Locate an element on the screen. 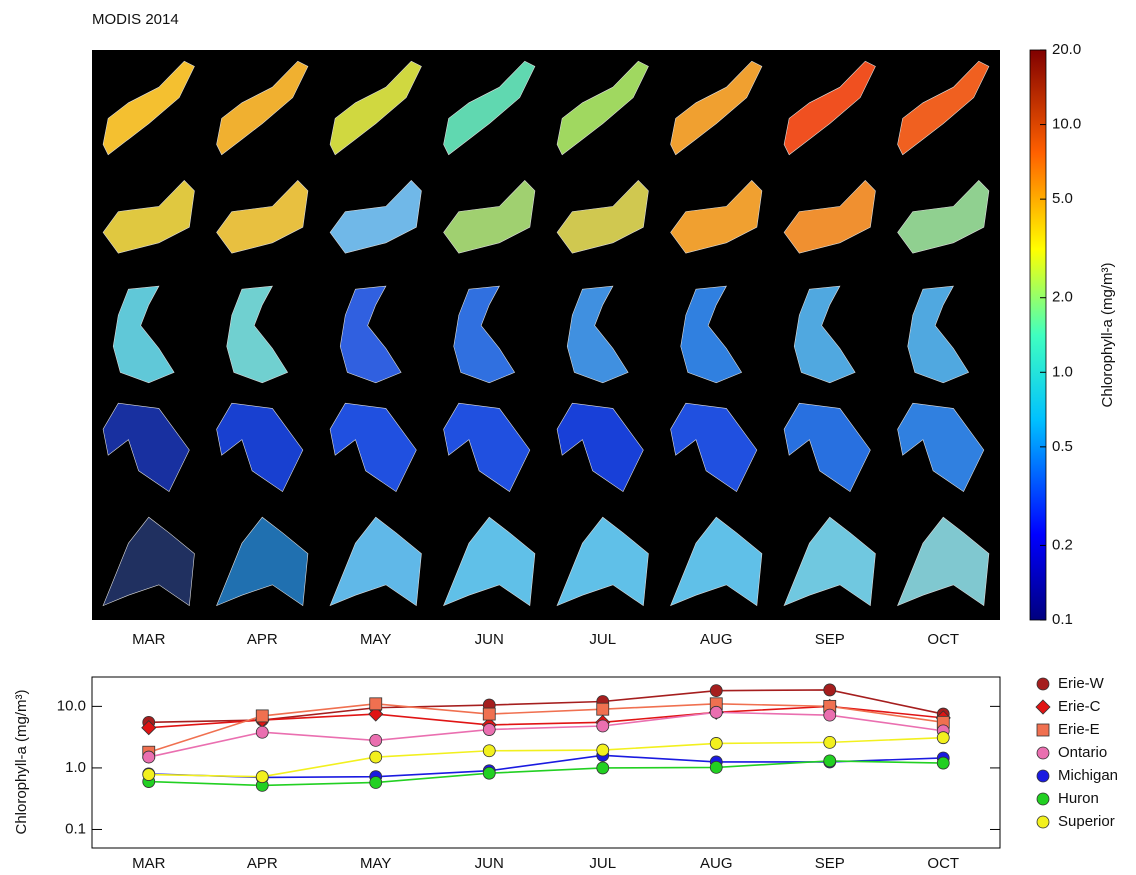 This screenshot has height=875, width=1136. legend-label: Superior is located at coordinates (1086, 821).